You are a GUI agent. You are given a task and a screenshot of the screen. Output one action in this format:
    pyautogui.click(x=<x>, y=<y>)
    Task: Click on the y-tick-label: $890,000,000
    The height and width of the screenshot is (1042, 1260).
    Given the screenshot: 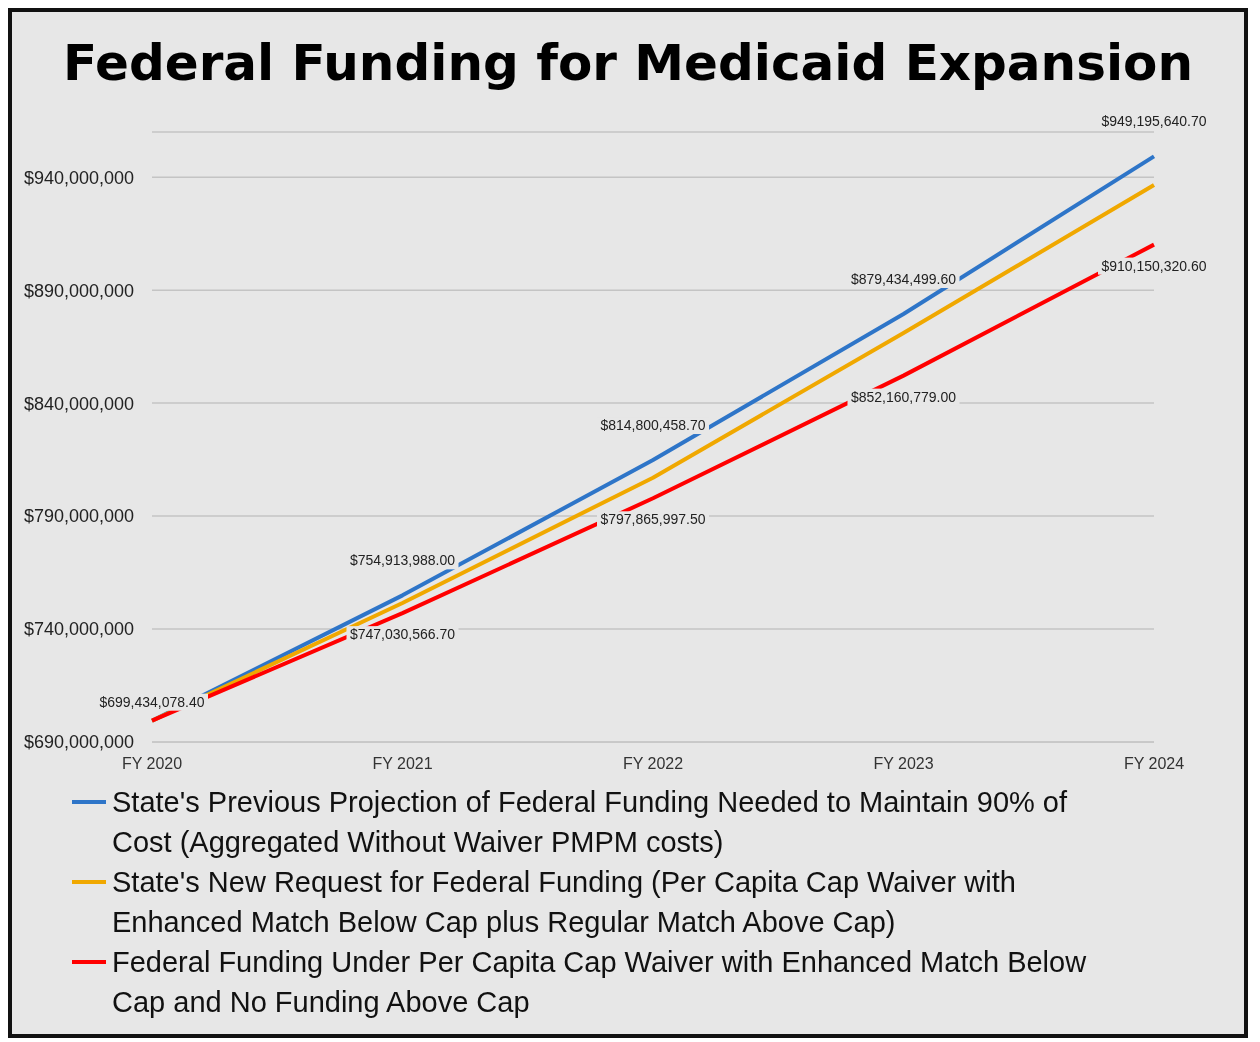 What is the action you would take?
    pyautogui.click(x=79, y=290)
    